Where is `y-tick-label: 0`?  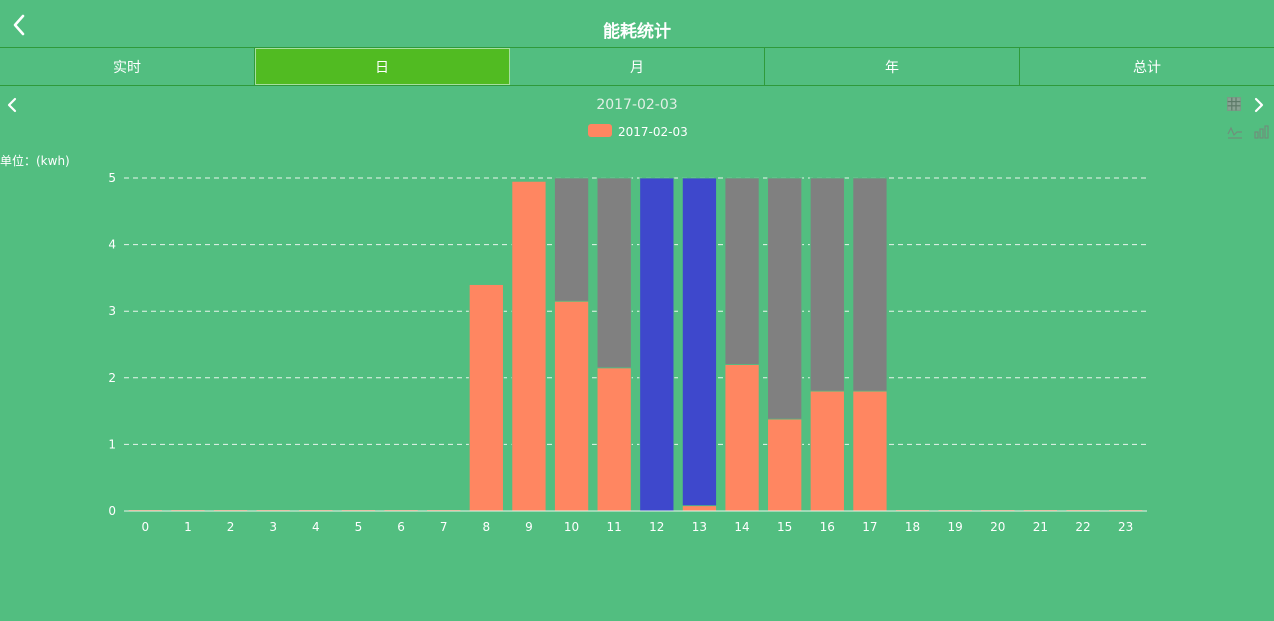 y-tick-label: 0 is located at coordinates (112, 511).